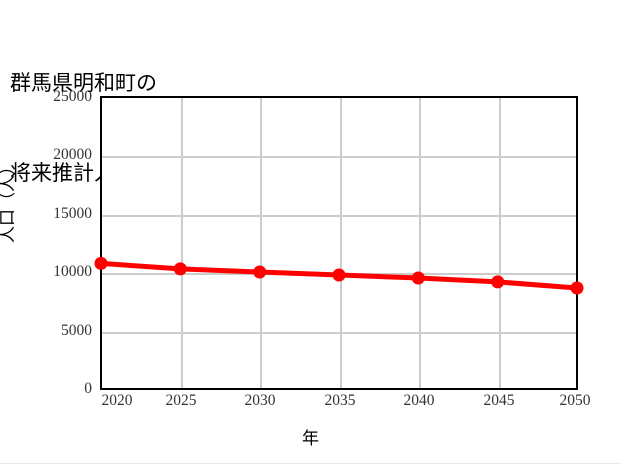 This screenshot has height=465, width=621. I want to click on x-tick-2045: 2045, so click(499, 400).